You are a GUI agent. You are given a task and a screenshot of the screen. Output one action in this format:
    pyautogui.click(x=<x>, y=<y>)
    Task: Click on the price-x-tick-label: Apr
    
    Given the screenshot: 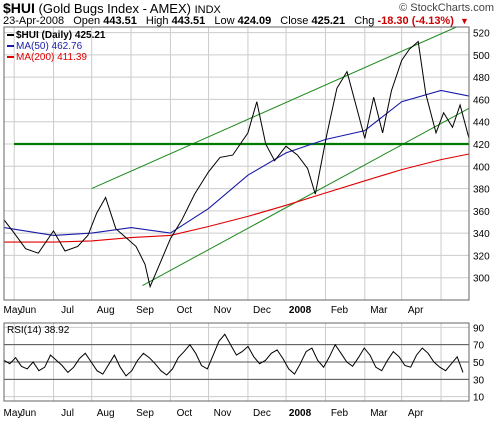 What is the action you would take?
    pyautogui.click(x=416, y=310)
    